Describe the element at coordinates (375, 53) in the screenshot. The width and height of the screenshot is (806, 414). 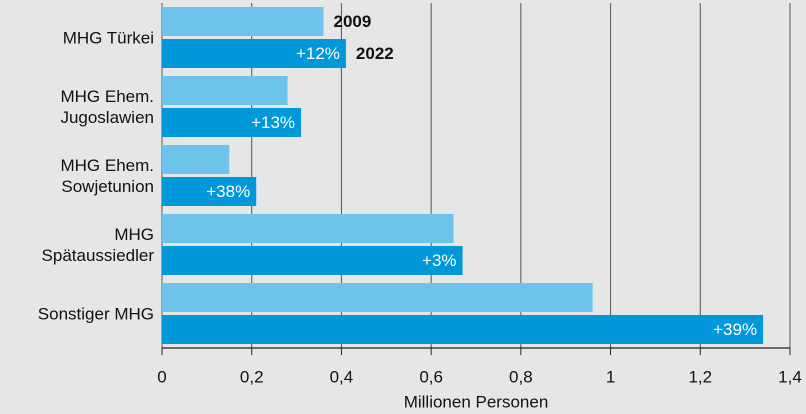
I see `legend-label: 2022` at that location.